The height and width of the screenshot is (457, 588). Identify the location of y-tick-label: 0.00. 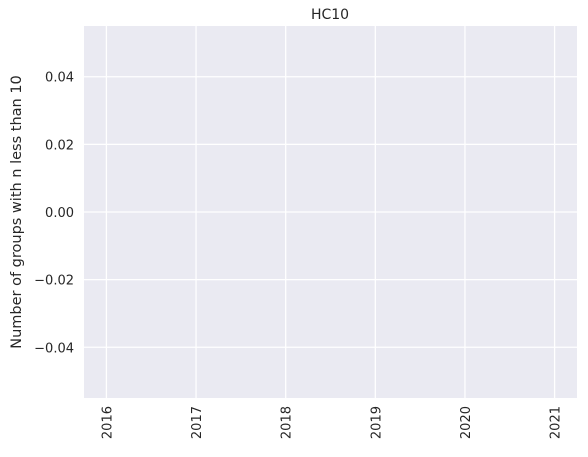
(59, 213).